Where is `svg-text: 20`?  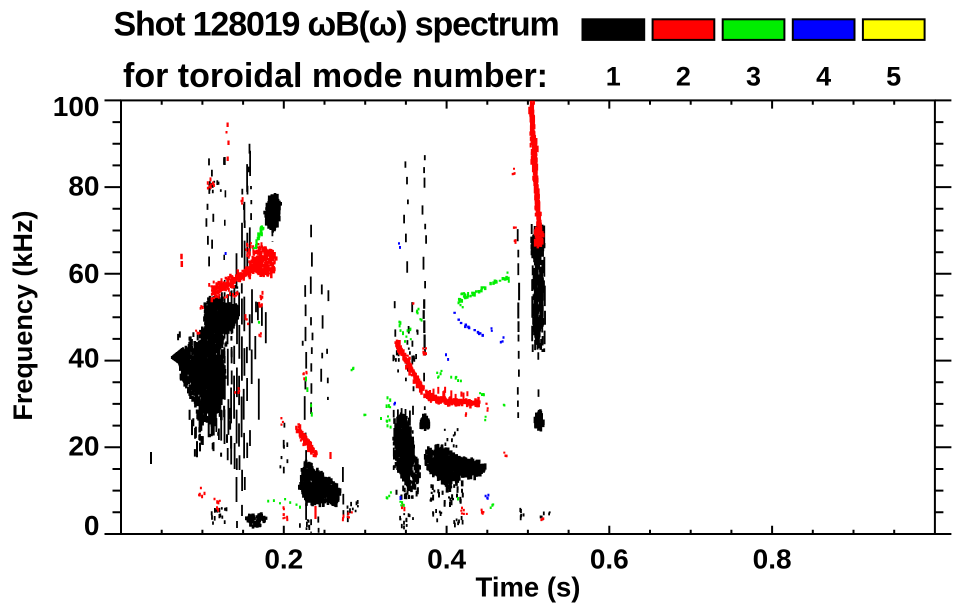 svg-text: 20 is located at coordinates (83, 445).